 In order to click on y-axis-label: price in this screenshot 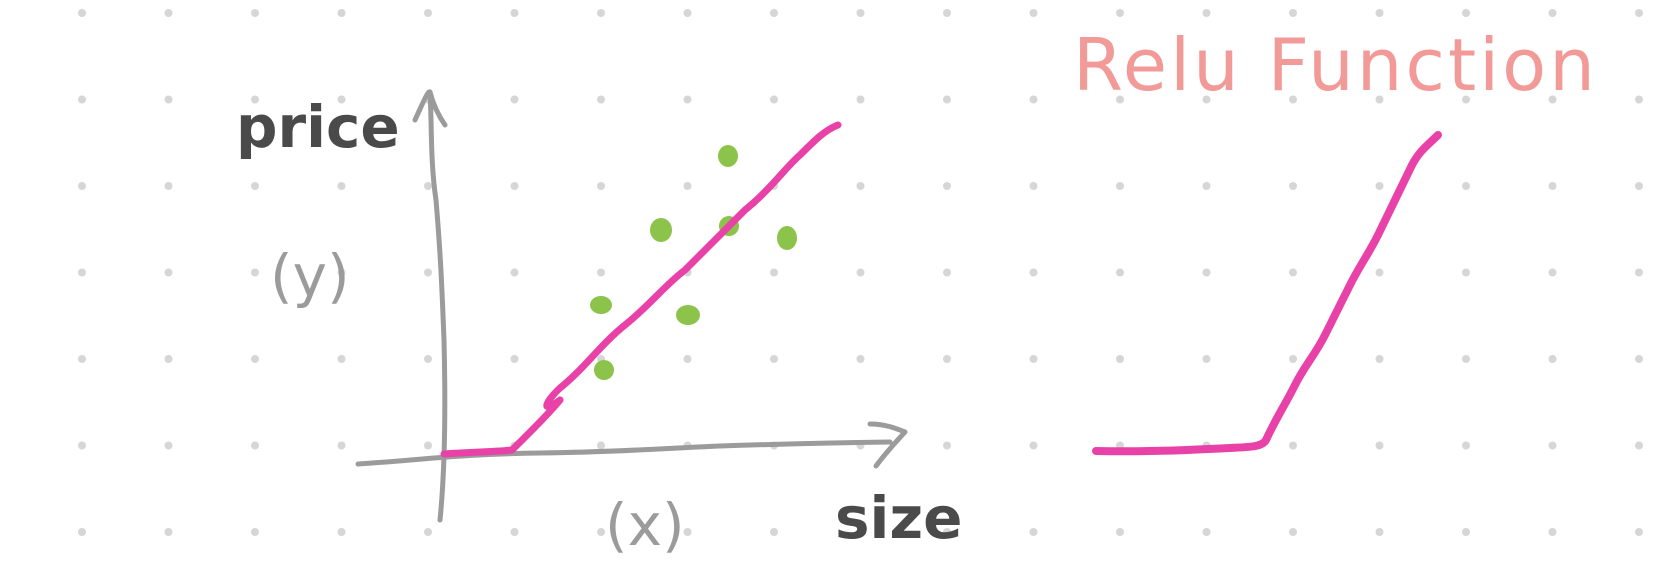, I will do `click(318, 127)`.